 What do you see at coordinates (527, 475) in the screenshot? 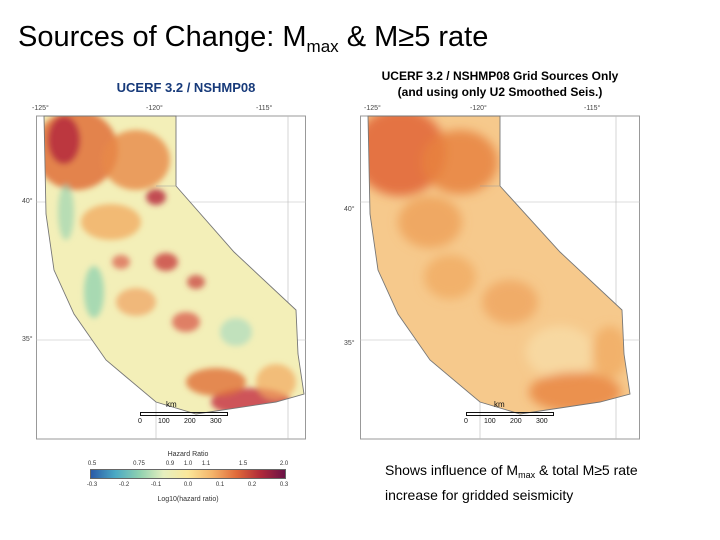
I see `note-subscript: max` at bounding box center [527, 475].